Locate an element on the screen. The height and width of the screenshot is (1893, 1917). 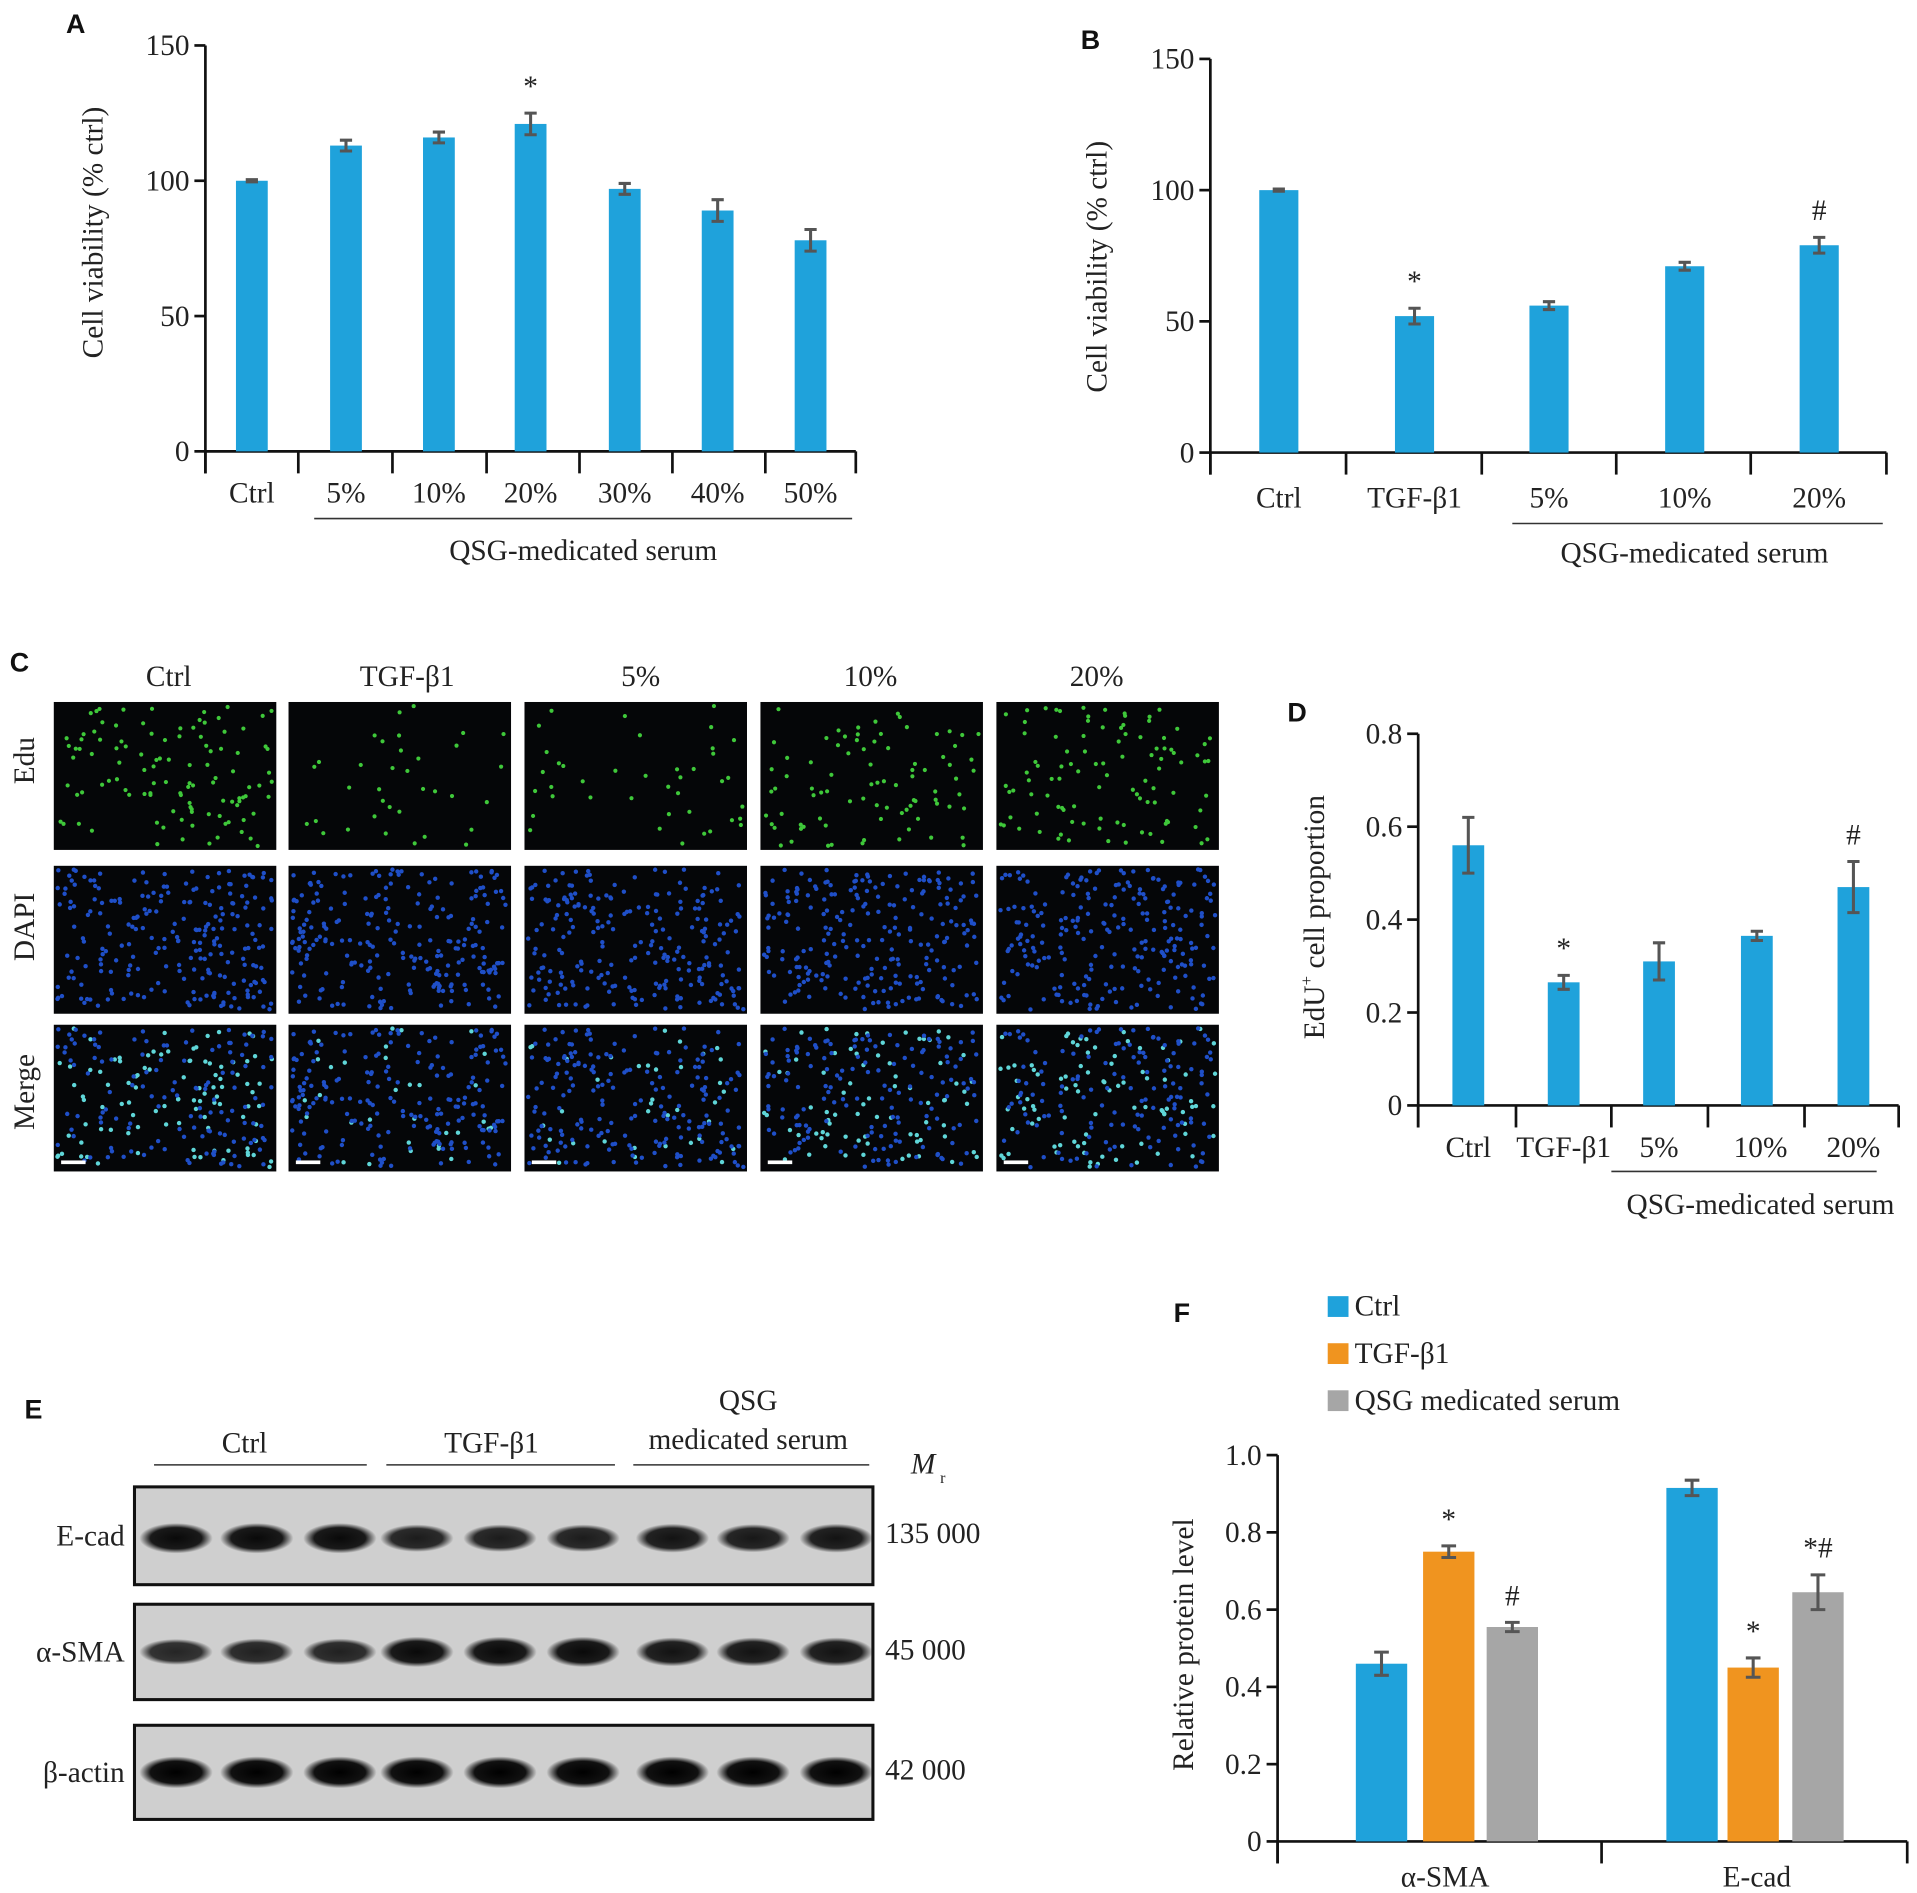
panel-letter-e: E is located at coordinates (33, 1409).